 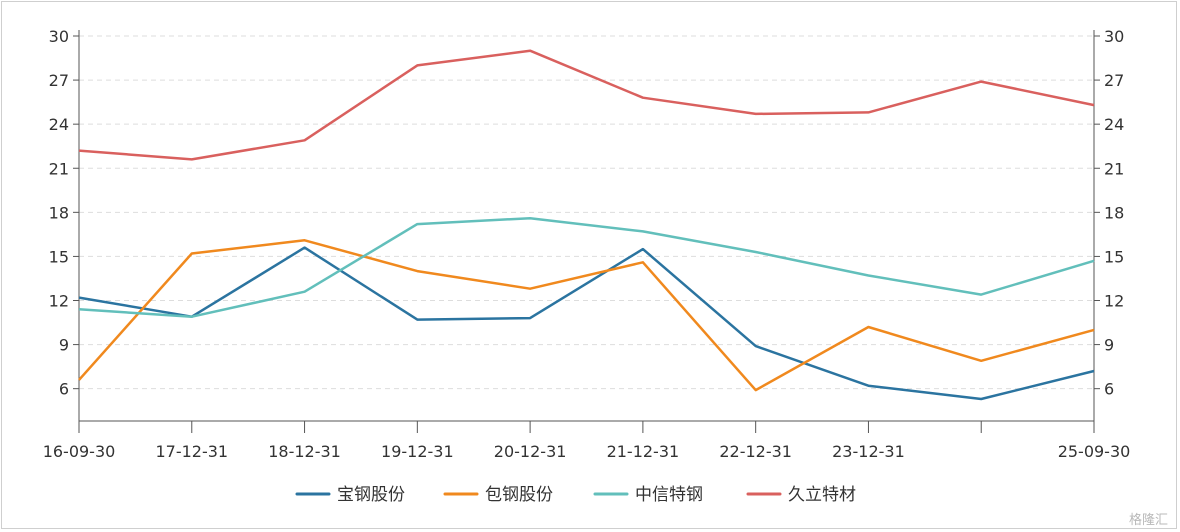 I want to click on y-tick-label-left: 24, so click(x=59, y=124).